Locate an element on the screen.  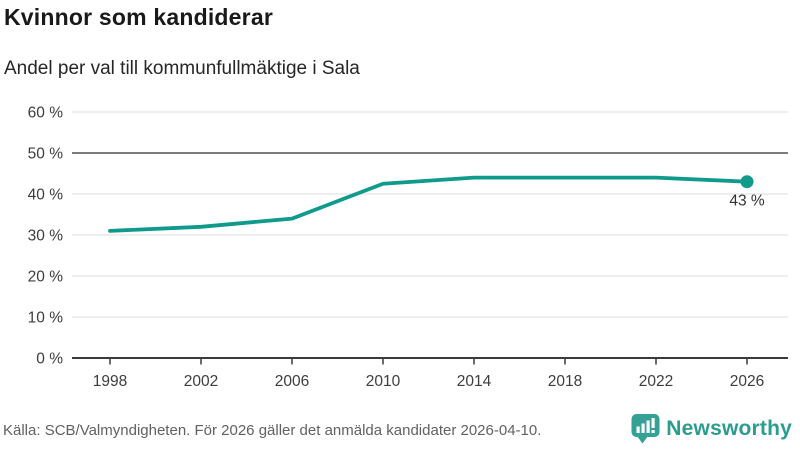
y-tick-label: 20 % is located at coordinates (46, 277).